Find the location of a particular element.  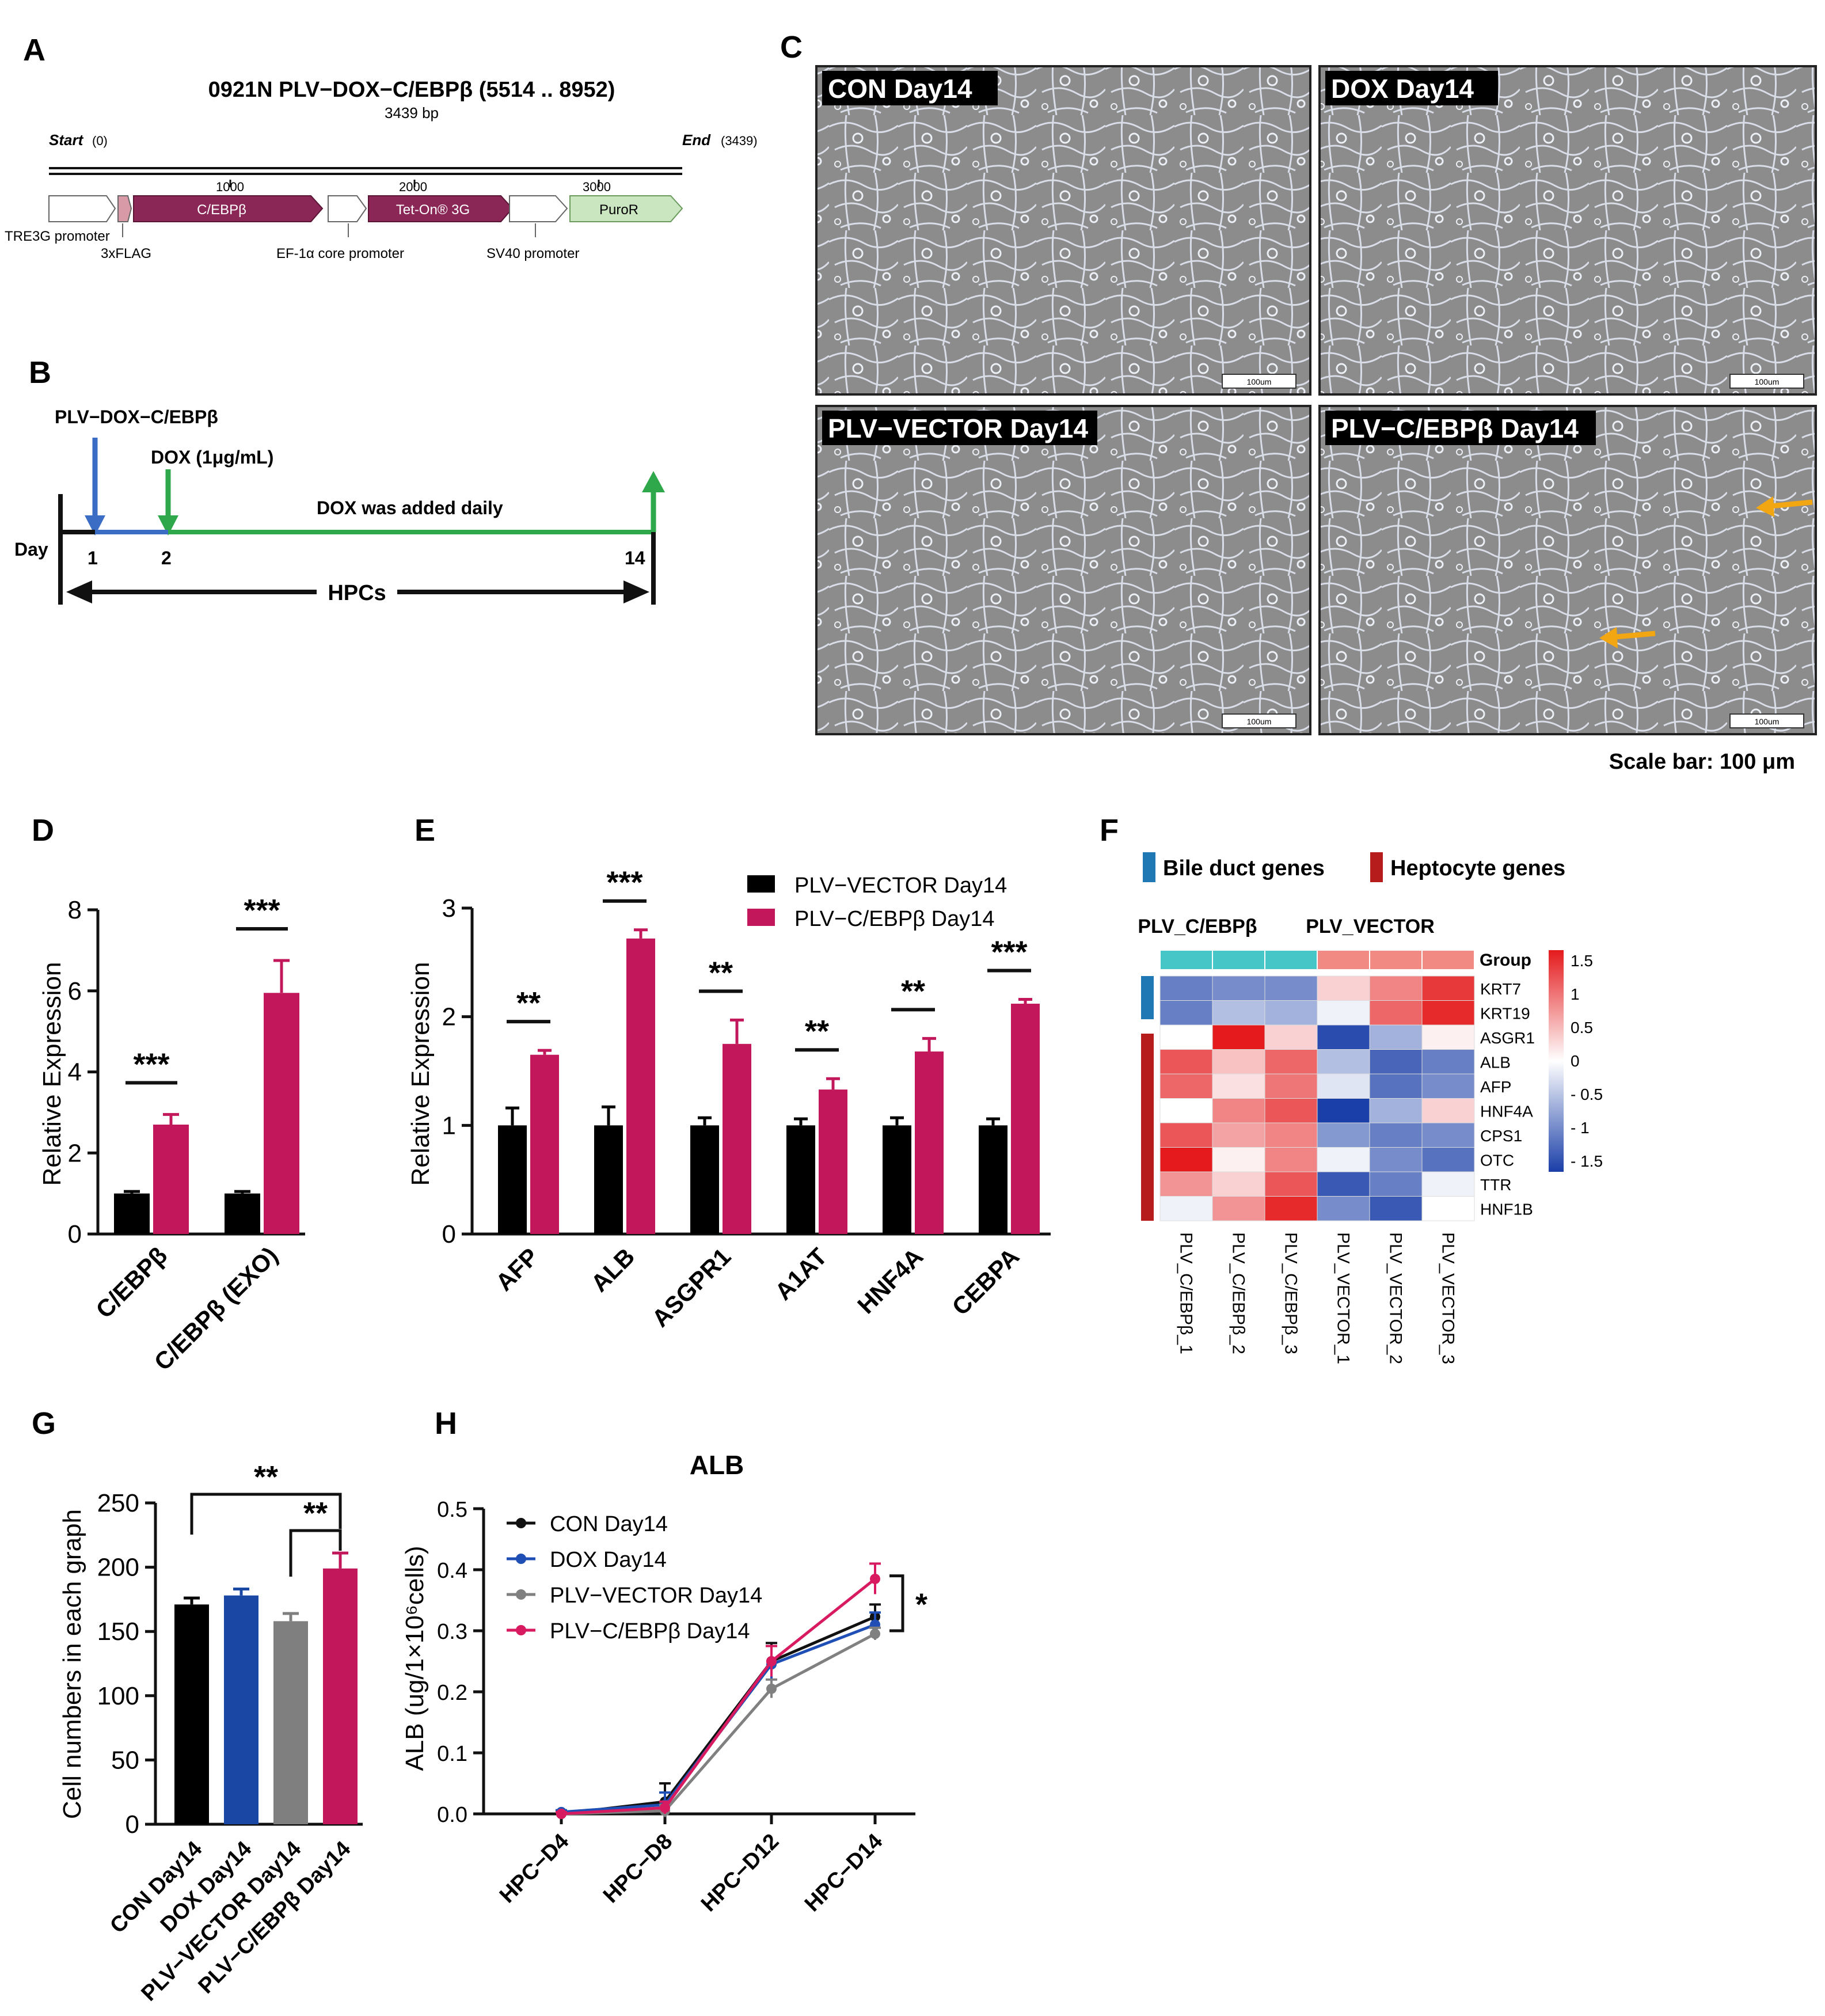

row-label: OTC is located at coordinates (1497, 1161).